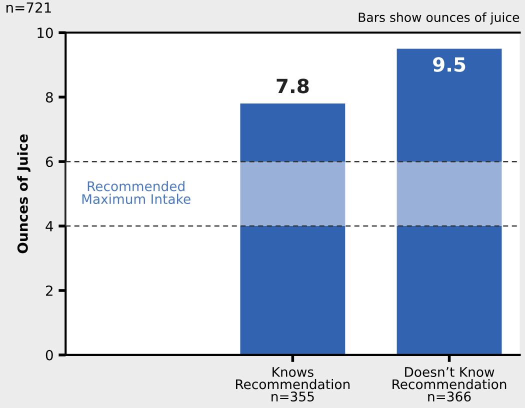 This screenshot has height=408, width=525. What do you see at coordinates (50, 226) in the screenshot?
I see `y-tick-label: 4` at bounding box center [50, 226].